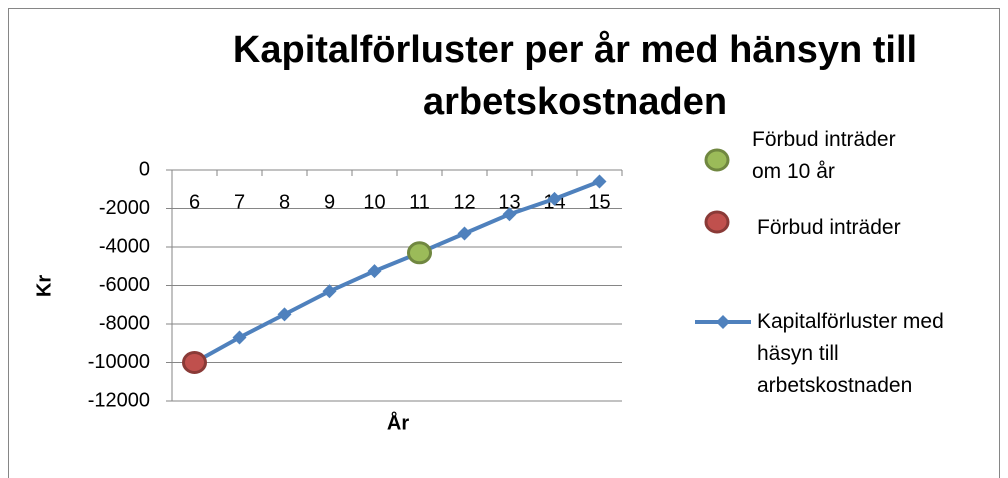 This screenshot has height=478, width=1008. Describe the element at coordinates (124, 246) in the screenshot. I see `y-tick-label: -4000` at that location.